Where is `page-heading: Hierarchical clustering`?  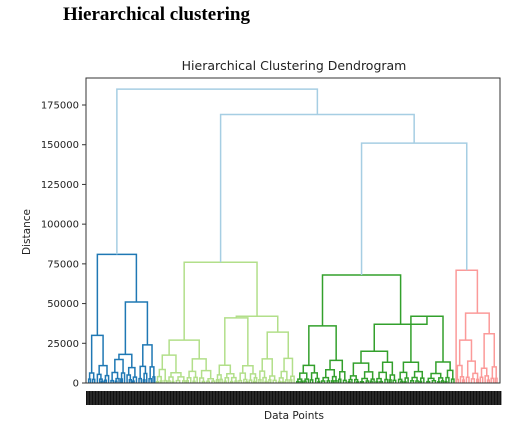 page-heading: Hierarchical clustering is located at coordinates (156, 14).